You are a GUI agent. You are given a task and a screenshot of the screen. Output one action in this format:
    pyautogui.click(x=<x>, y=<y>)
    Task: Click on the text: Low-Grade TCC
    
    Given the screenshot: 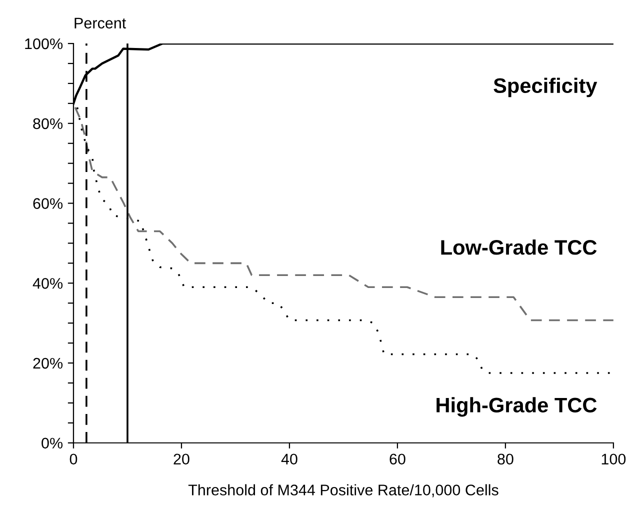 What is the action you would take?
    pyautogui.click(x=519, y=247)
    